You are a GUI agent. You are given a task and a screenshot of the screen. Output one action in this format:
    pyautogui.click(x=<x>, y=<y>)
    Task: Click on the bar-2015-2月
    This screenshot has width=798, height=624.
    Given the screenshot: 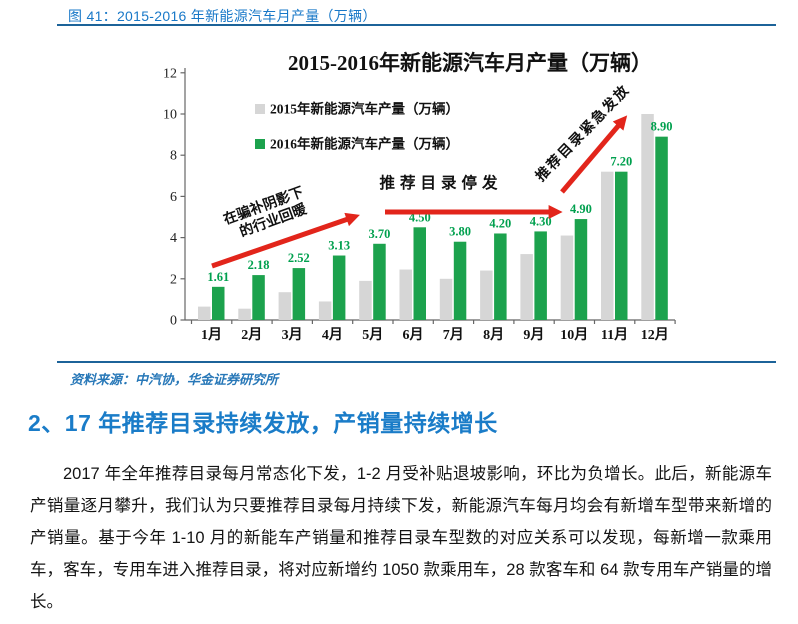 What is the action you would take?
    pyautogui.click(x=244, y=314)
    